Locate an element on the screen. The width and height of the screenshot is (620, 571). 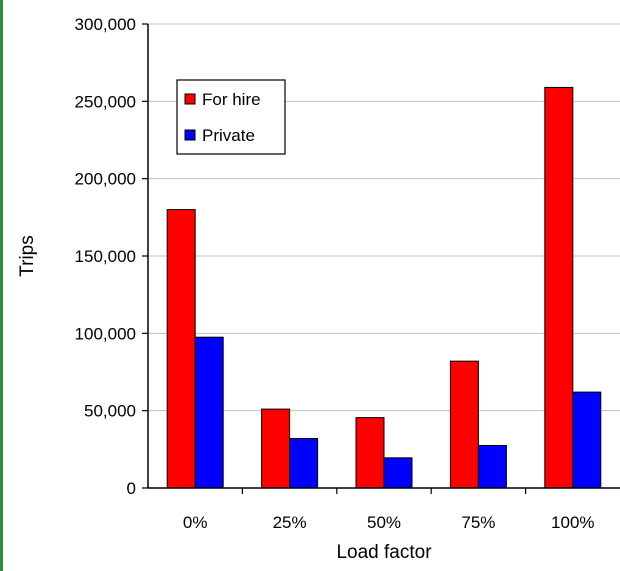
bar-for-hire-75- is located at coordinates (464, 424).